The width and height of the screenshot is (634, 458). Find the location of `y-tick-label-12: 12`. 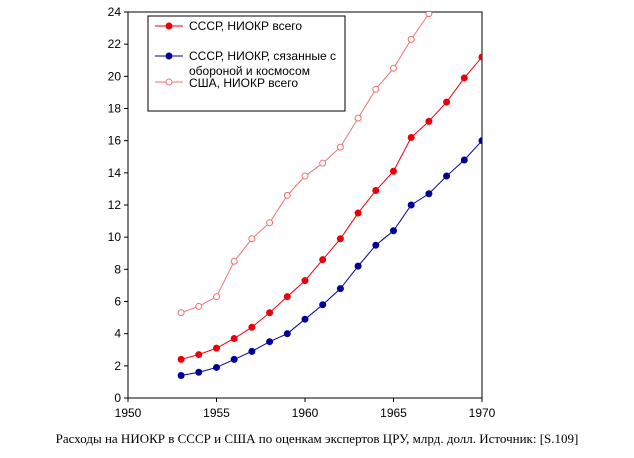

y-tick-label-12: 12 is located at coordinates (115, 205).